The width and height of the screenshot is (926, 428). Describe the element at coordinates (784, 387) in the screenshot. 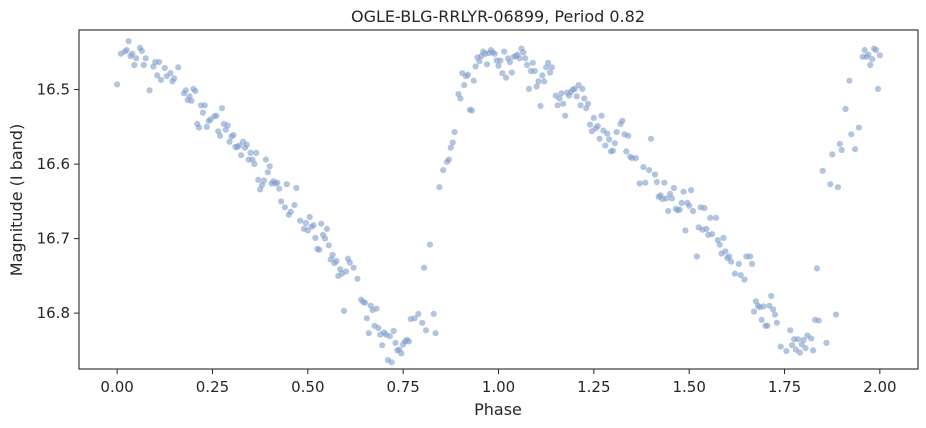

I see `x-tick-label: 1.75` at that location.